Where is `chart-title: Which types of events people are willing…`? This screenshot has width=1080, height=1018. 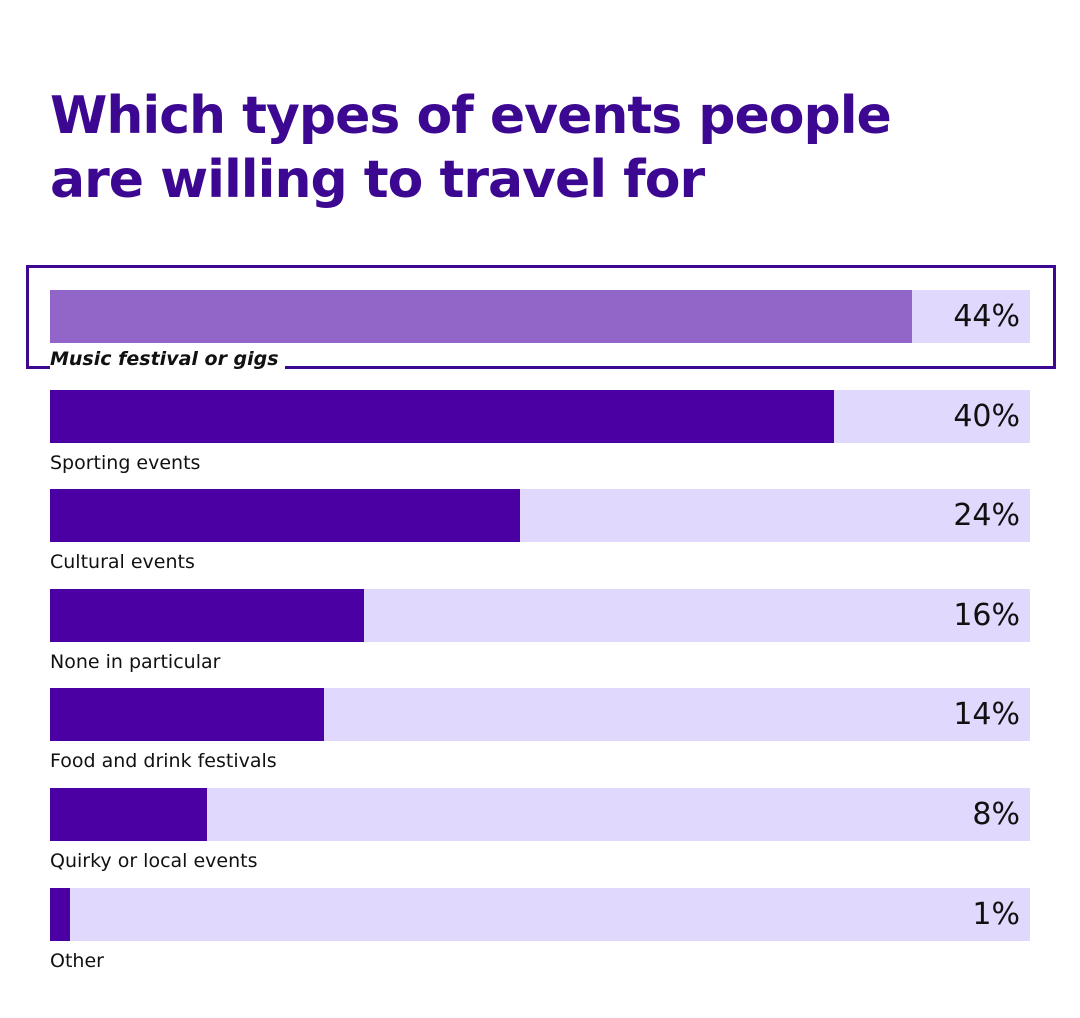
chart-title: Which types of events people are willing… is located at coordinates (550, 148).